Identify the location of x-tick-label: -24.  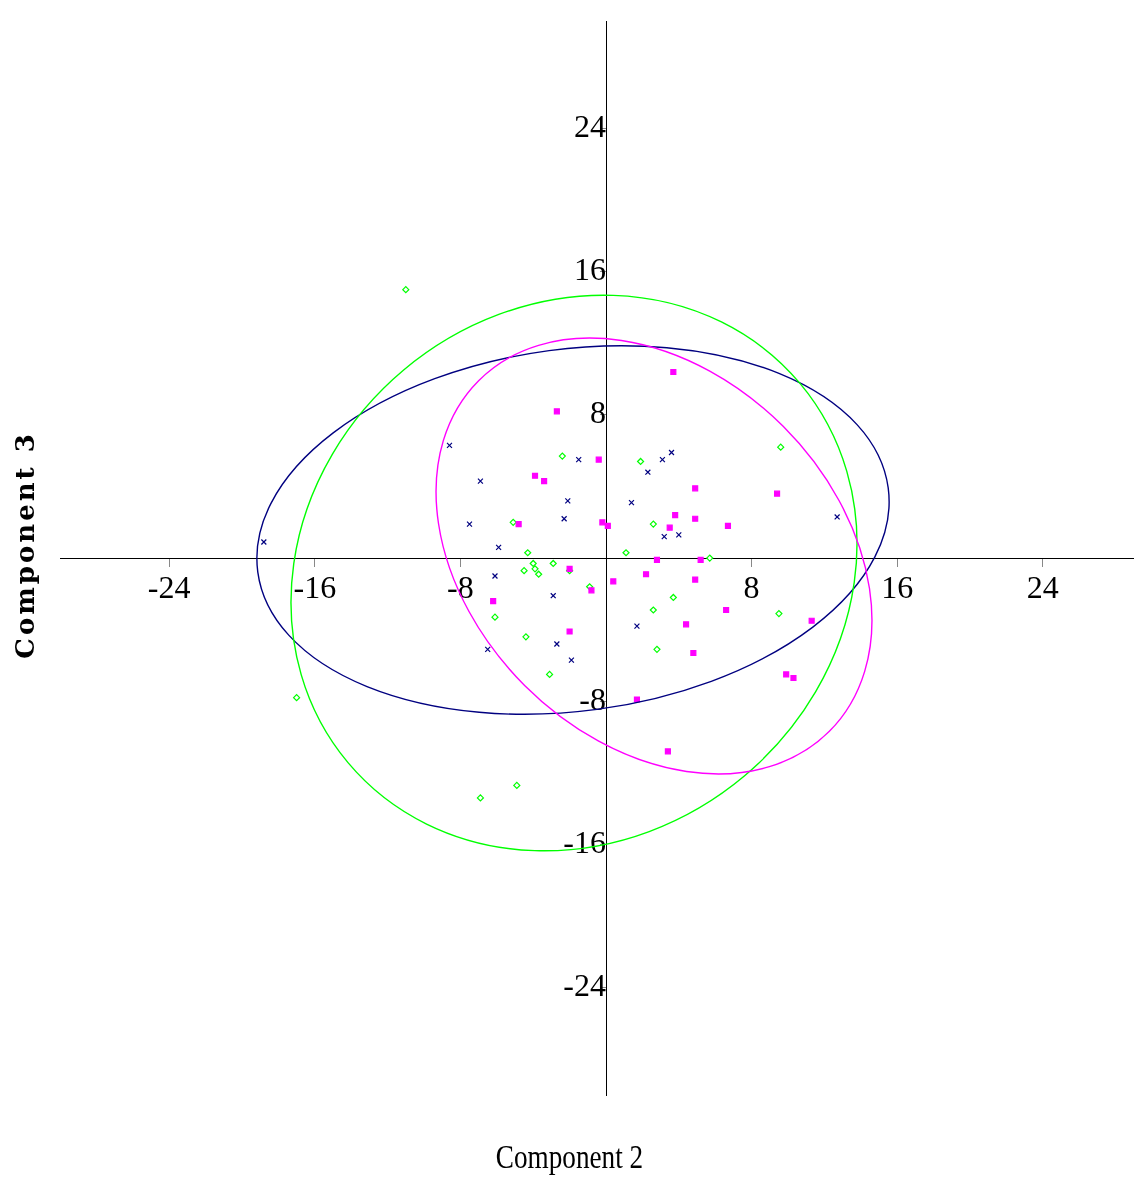
(169, 586).